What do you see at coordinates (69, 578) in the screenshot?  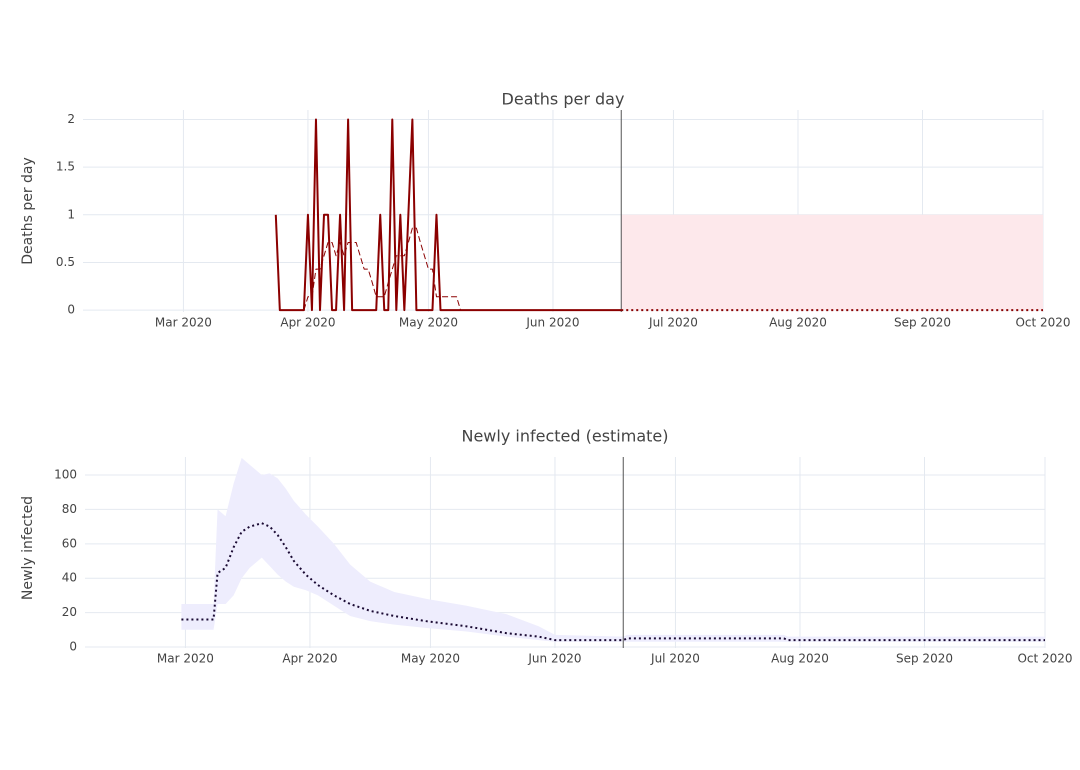 I see `y-tick-label: 40` at bounding box center [69, 578].